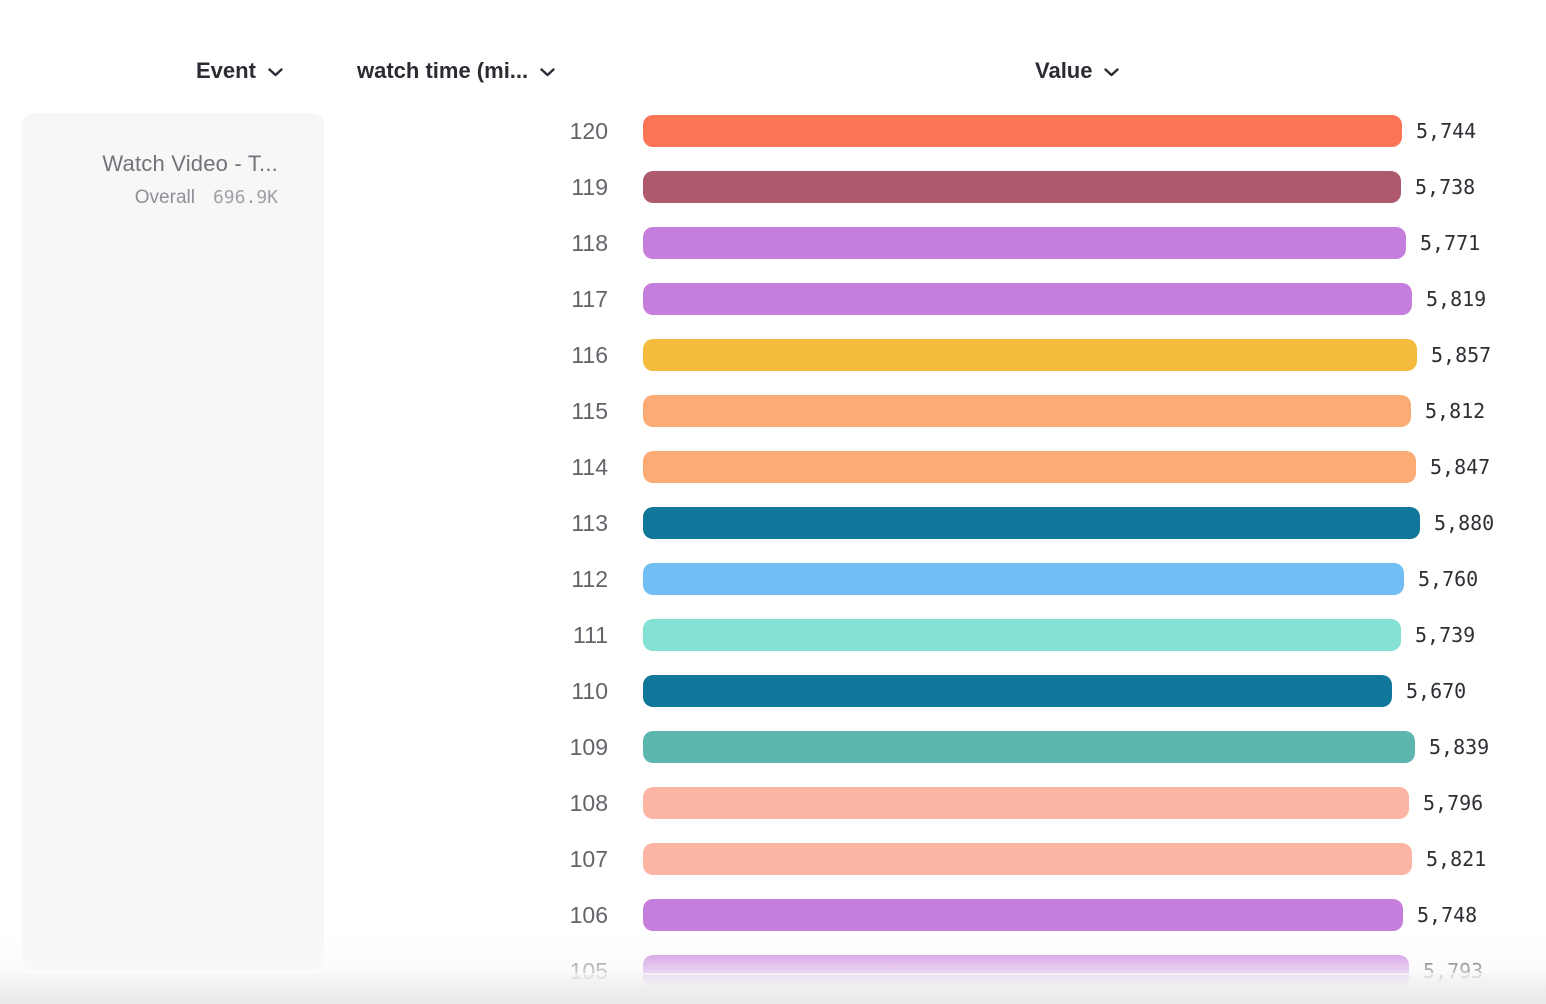 This screenshot has height=1004, width=1546. What do you see at coordinates (245, 197) in the screenshot?
I see `segment-total-value: 696.9K` at bounding box center [245, 197].